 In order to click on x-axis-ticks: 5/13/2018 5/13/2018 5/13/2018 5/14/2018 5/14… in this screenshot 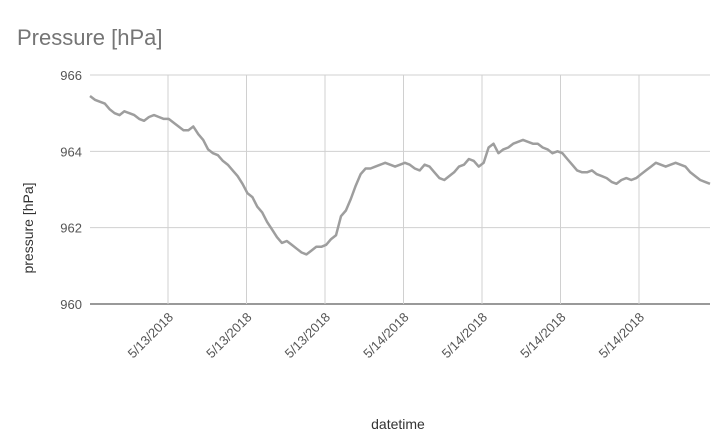, I will do `click(386, 336)`.